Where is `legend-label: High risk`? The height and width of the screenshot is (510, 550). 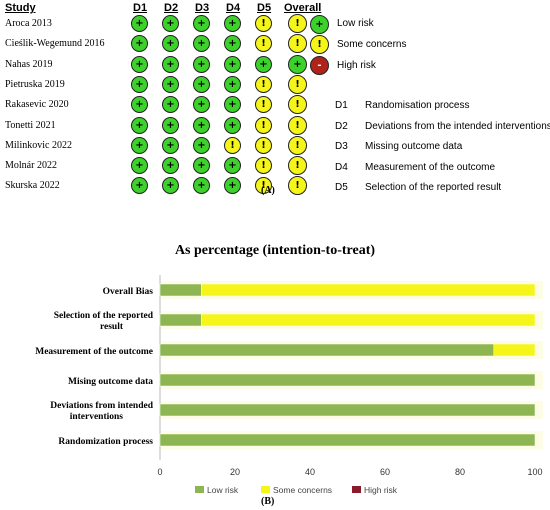 legend-label: High risk is located at coordinates (381, 490).